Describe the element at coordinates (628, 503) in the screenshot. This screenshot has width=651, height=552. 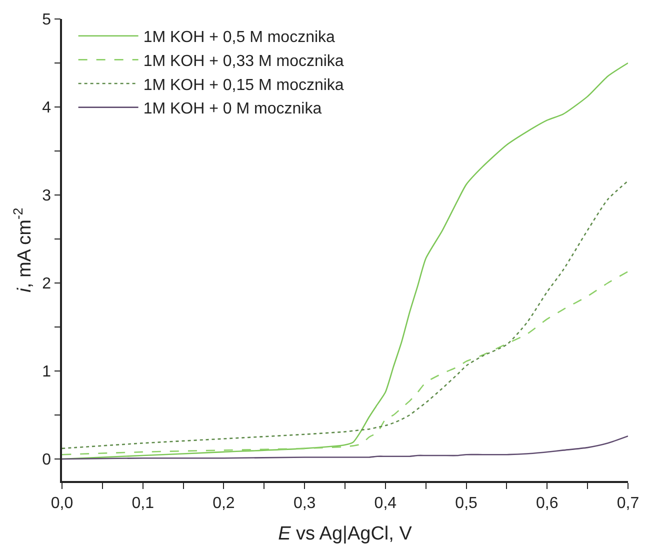
I see `x-tick-label: 0,7` at that location.